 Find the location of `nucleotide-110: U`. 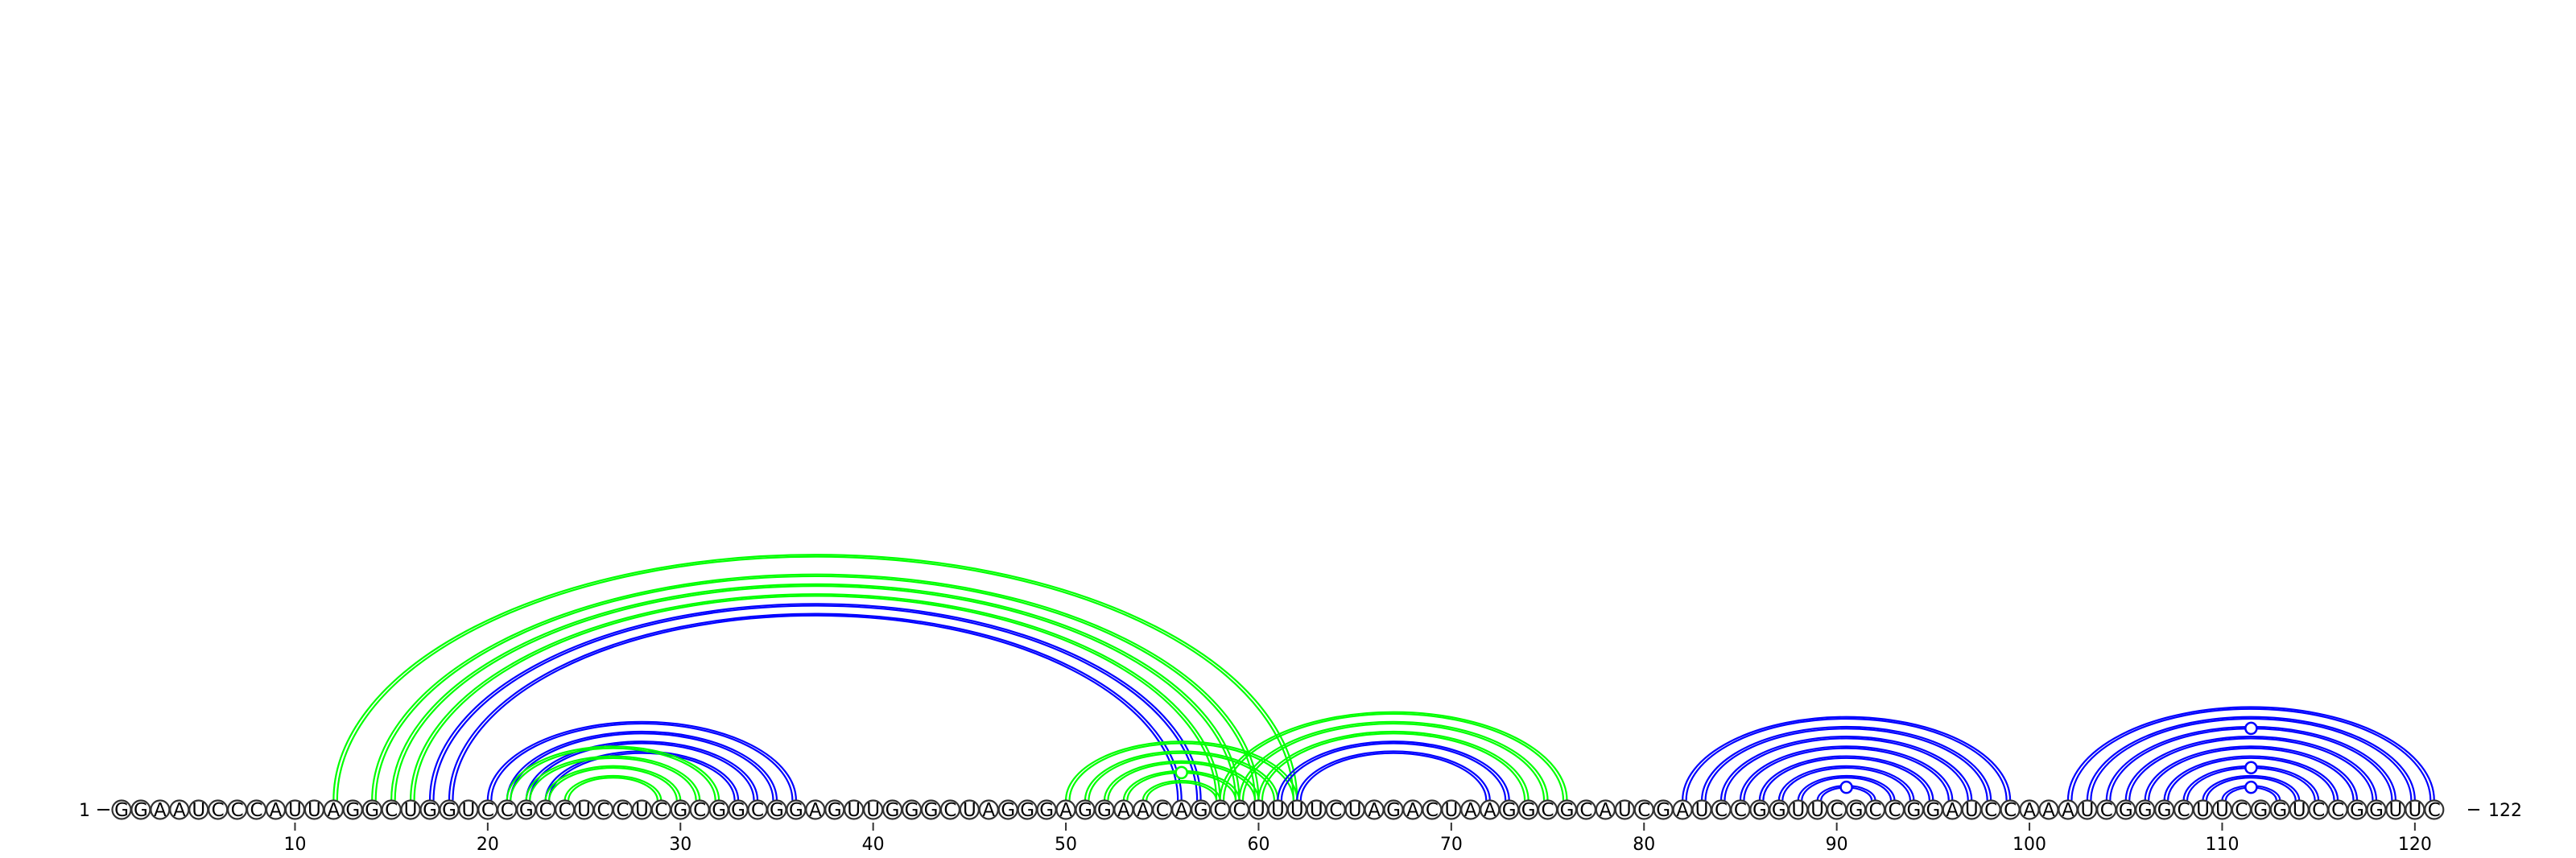

nucleotide-110: U is located at coordinates (2222, 810).